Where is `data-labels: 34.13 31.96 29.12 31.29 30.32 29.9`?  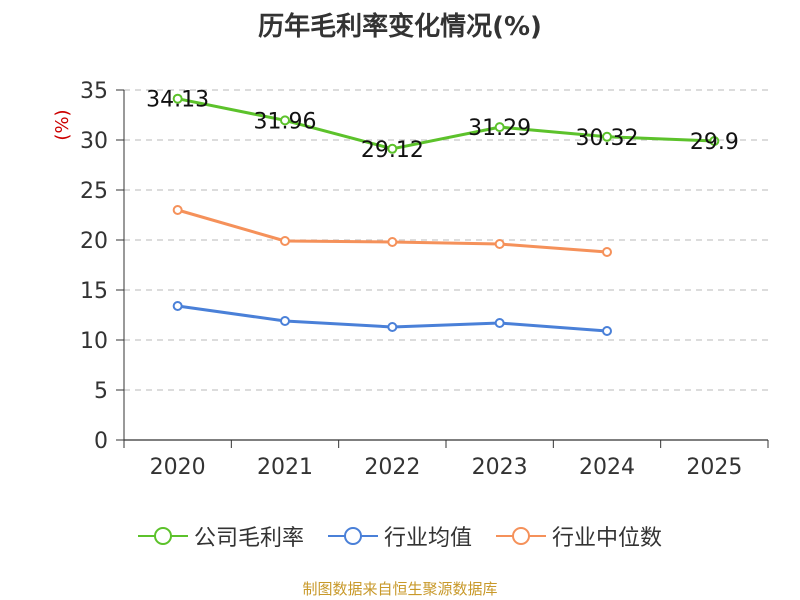
data-labels: 34.13 31.96 29.12 31.29 30.32 29.9 is located at coordinates (442, 125).